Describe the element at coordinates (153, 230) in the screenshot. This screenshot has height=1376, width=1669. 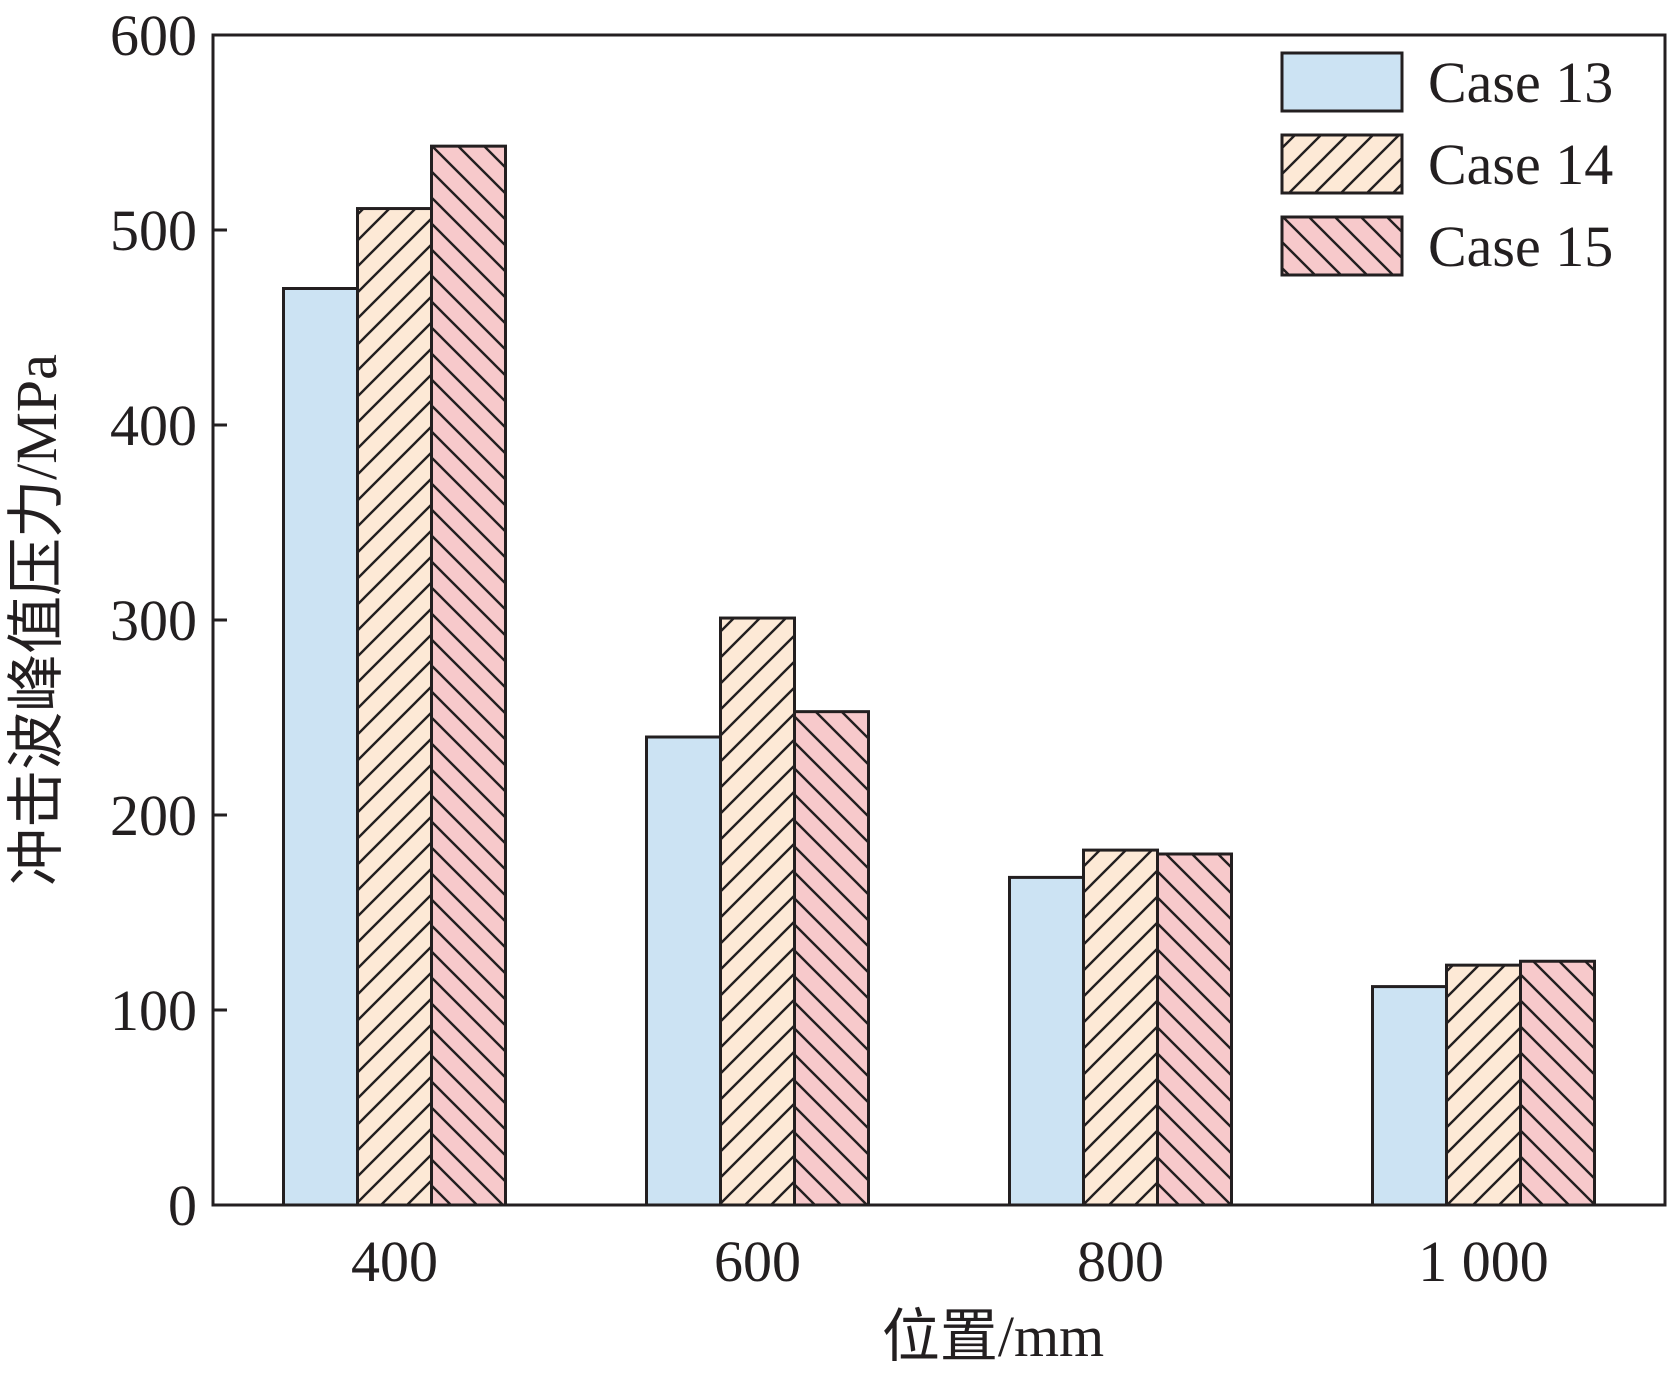
I see `y-tick-label: 500` at that location.